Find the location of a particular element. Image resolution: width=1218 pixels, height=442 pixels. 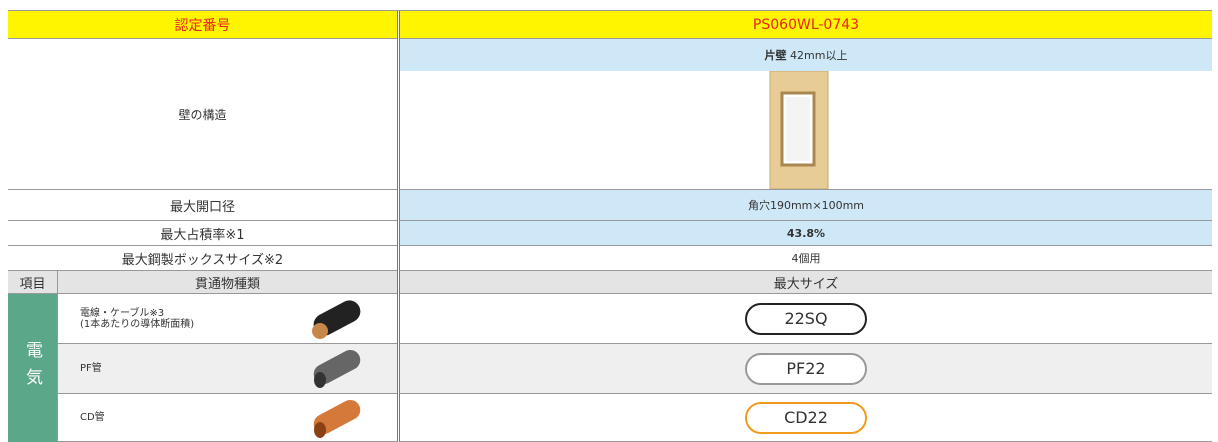

item-size-cell: 22SQ is located at coordinates (806, 319).